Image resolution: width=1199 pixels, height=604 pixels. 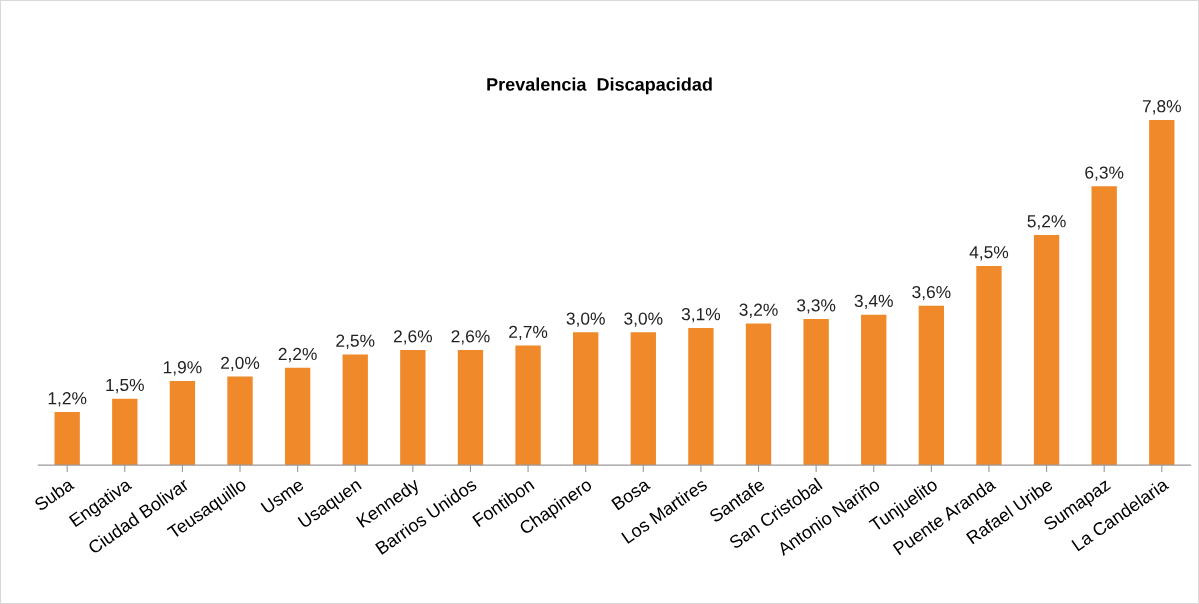 What do you see at coordinates (816, 306) in the screenshot?
I see `data-label: 3,3%` at bounding box center [816, 306].